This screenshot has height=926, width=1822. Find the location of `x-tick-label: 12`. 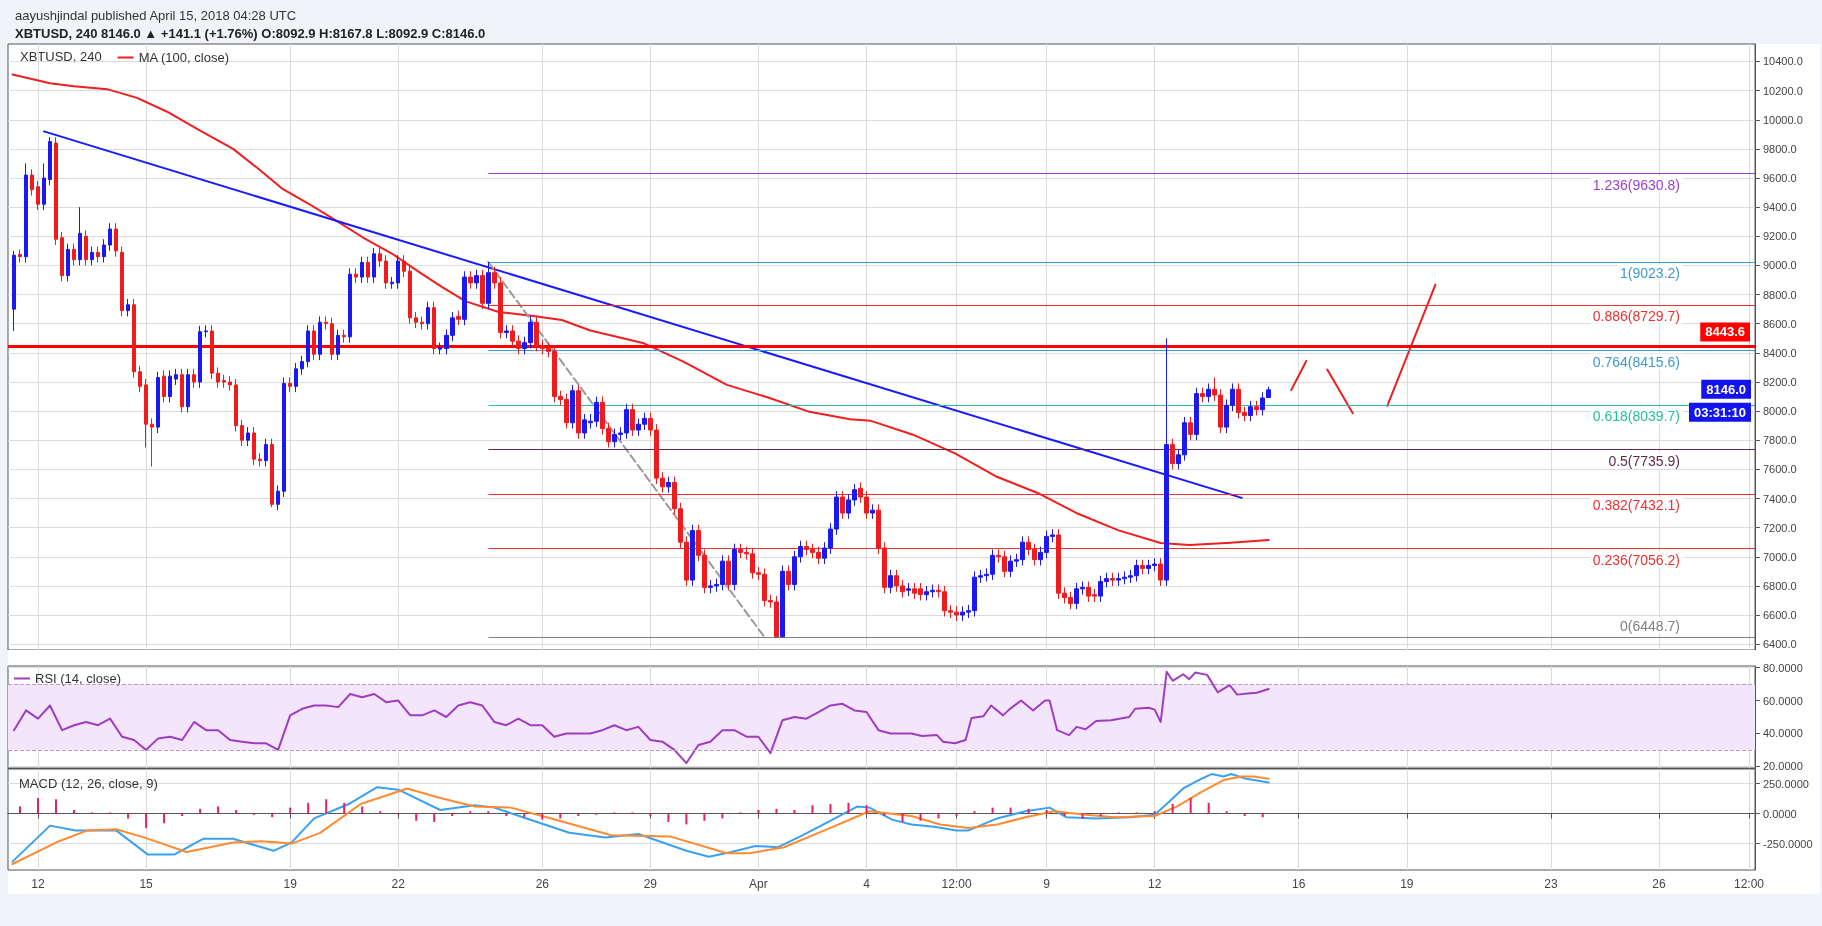

x-tick-label: 12 is located at coordinates (38, 884).